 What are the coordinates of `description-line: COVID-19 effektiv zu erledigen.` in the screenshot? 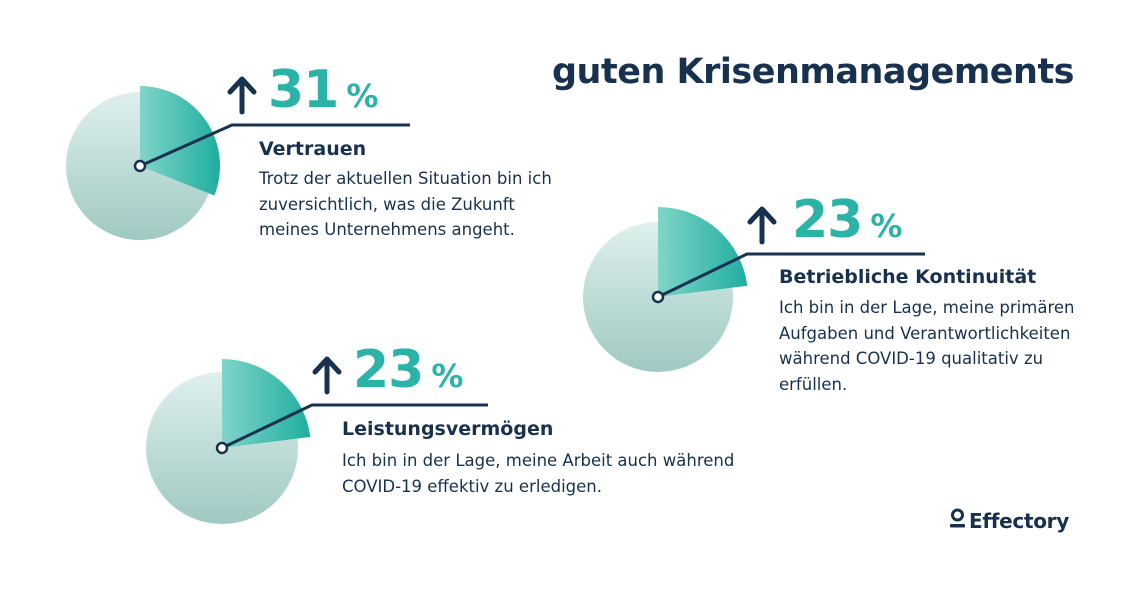 It's located at (472, 486).